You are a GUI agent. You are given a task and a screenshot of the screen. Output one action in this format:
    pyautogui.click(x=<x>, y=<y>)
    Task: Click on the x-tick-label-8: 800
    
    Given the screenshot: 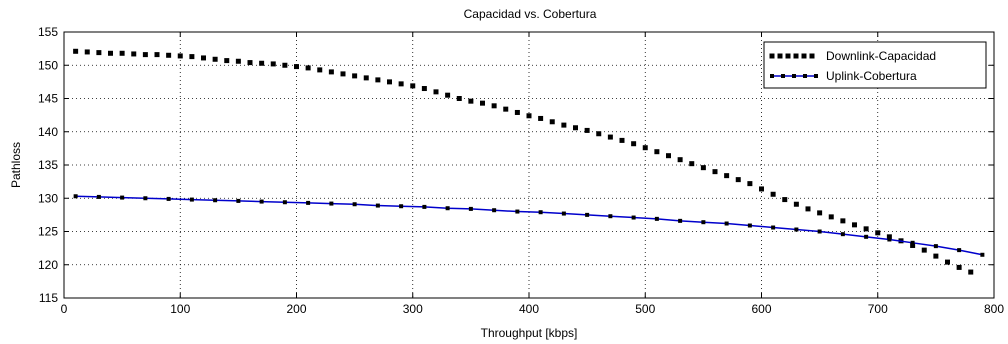 What is the action you would take?
    pyautogui.click(x=994, y=309)
    